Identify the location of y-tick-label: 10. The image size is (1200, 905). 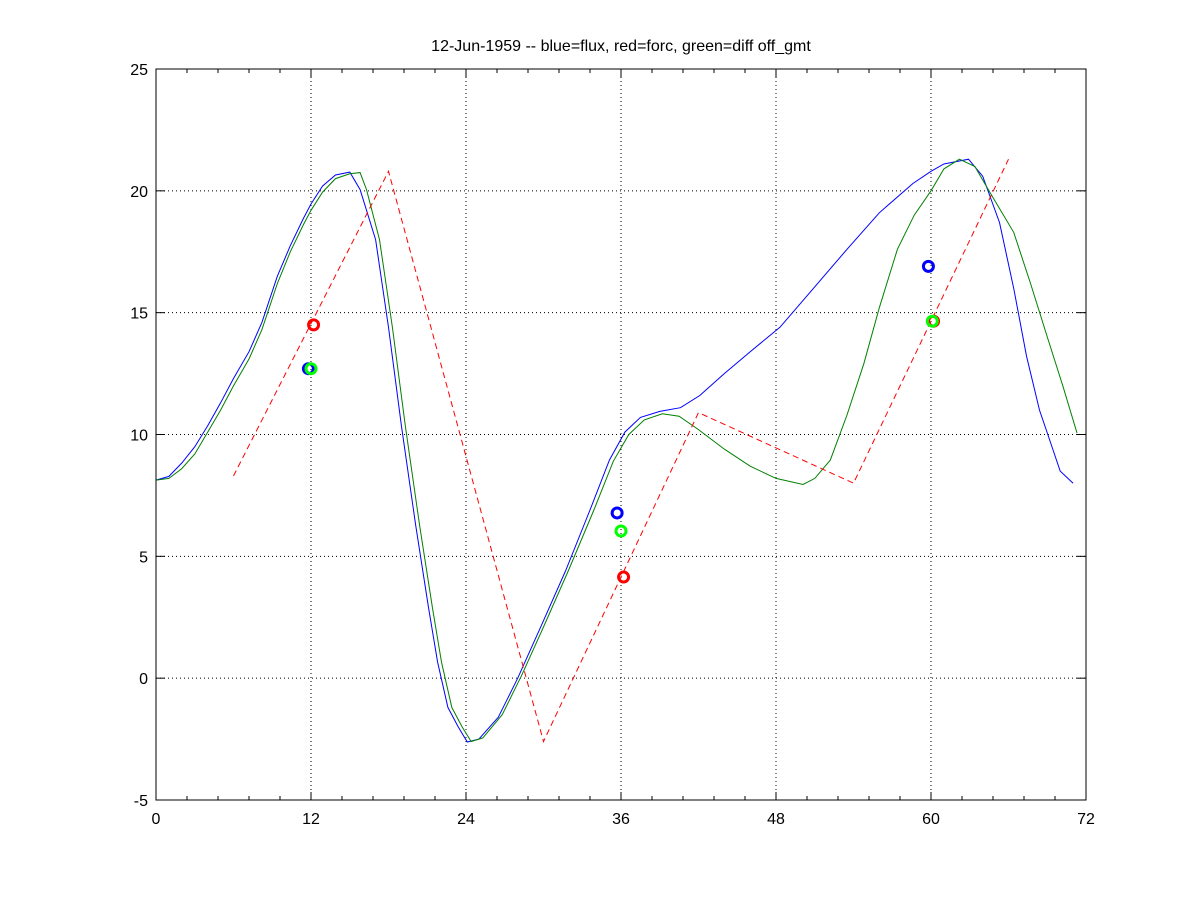
(139, 436).